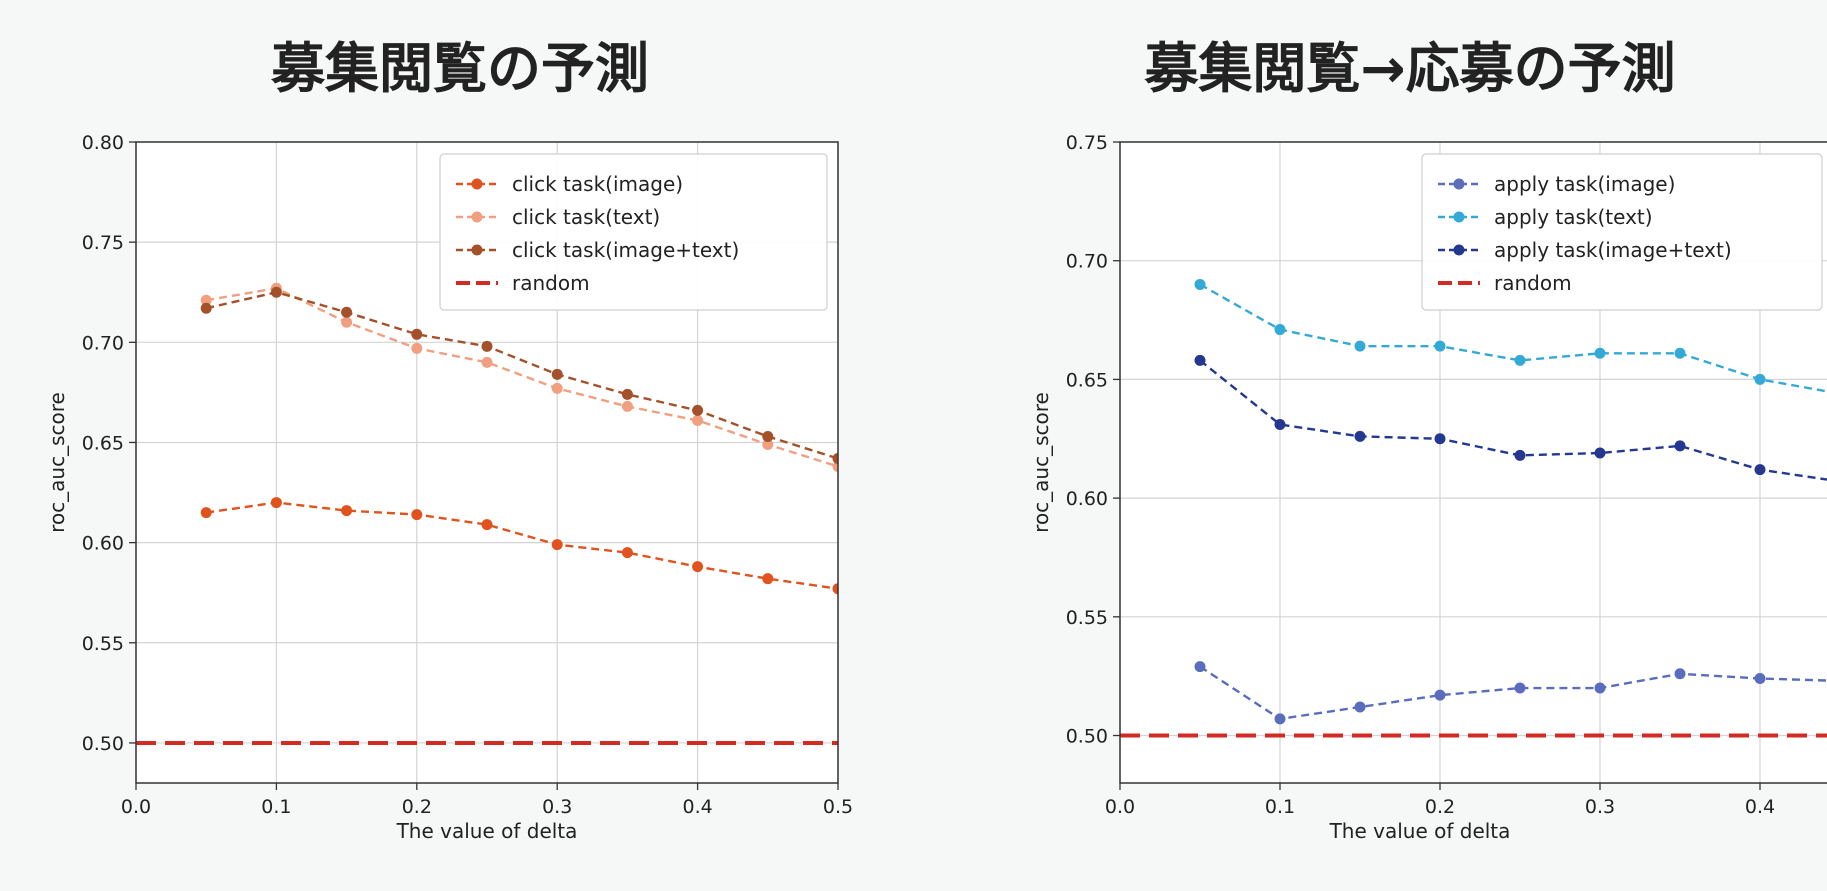 This screenshot has width=1827, height=891. What do you see at coordinates (1087, 380) in the screenshot?
I see `y-tick-label: 0.65` at bounding box center [1087, 380].